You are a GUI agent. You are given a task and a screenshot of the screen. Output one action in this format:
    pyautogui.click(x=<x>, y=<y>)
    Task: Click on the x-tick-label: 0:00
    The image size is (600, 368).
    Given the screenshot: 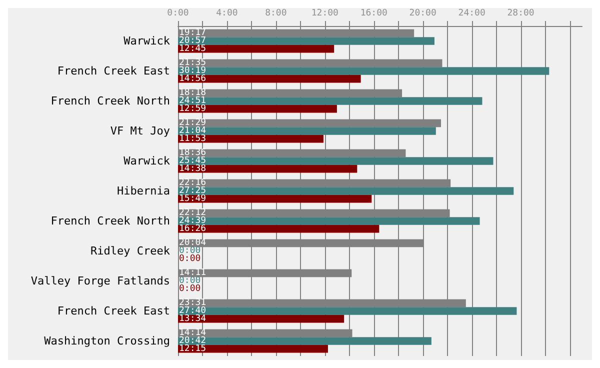 What is the action you would take?
    pyautogui.click(x=178, y=13)
    